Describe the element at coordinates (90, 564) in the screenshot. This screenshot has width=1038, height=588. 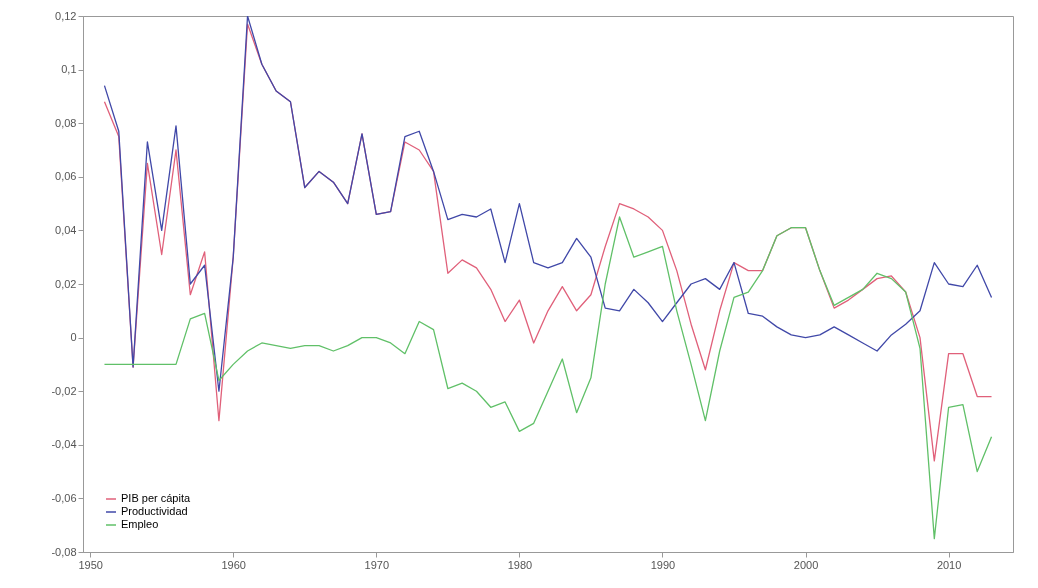
I see `x-tick-label: 1950` at that location.